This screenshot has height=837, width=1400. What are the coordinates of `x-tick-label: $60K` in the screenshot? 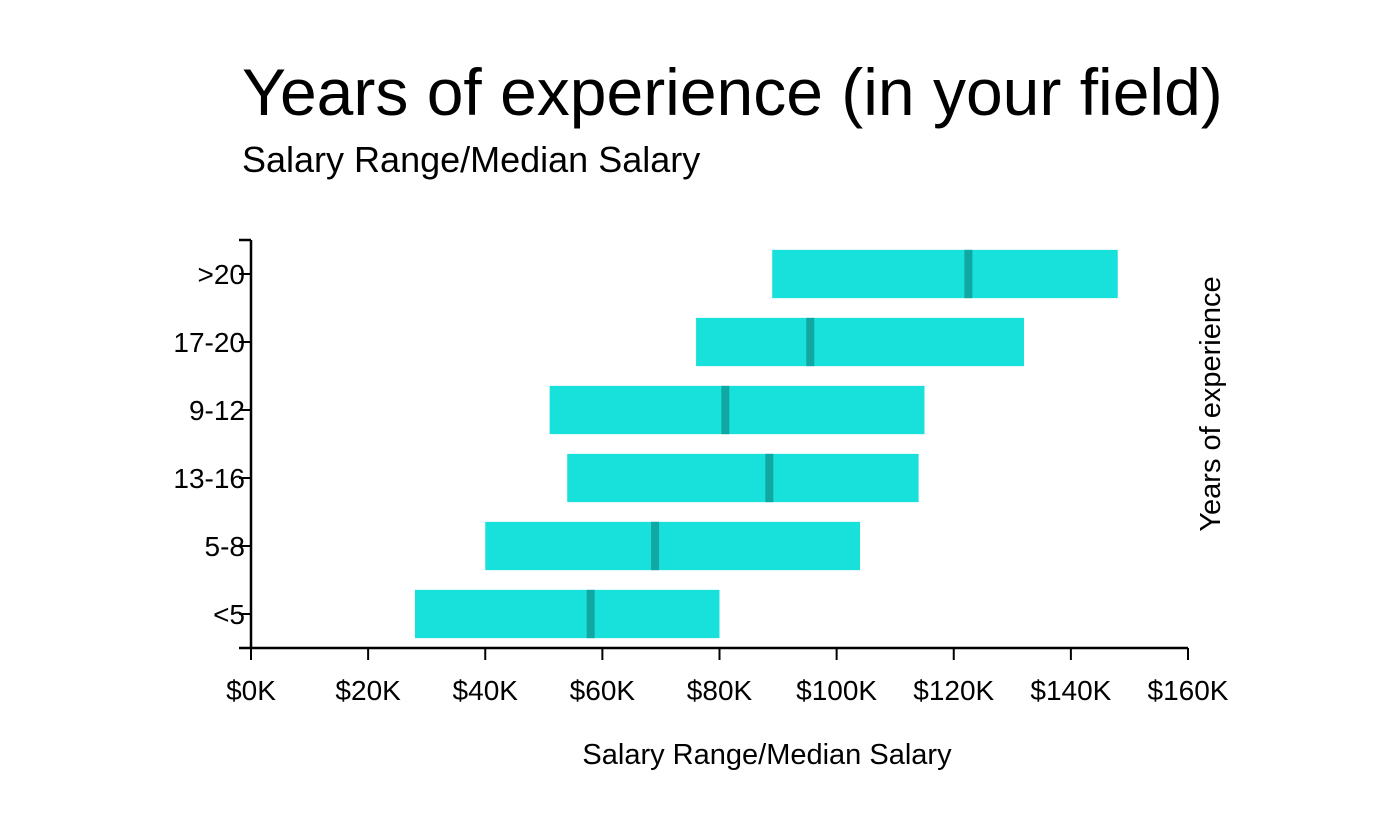 It's located at (603, 690).